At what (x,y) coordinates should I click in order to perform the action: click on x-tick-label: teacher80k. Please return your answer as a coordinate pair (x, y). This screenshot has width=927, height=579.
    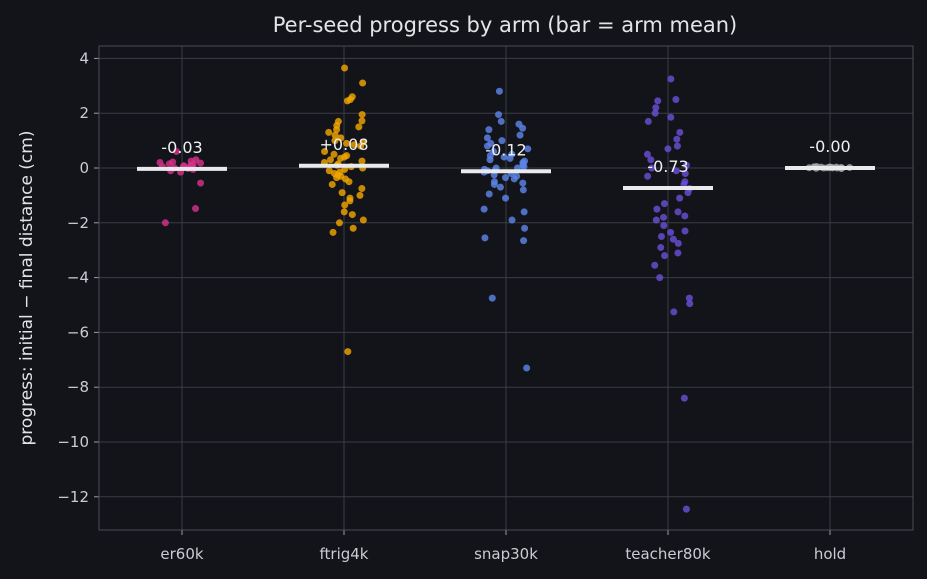
    Looking at the image, I should click on (668, 554).